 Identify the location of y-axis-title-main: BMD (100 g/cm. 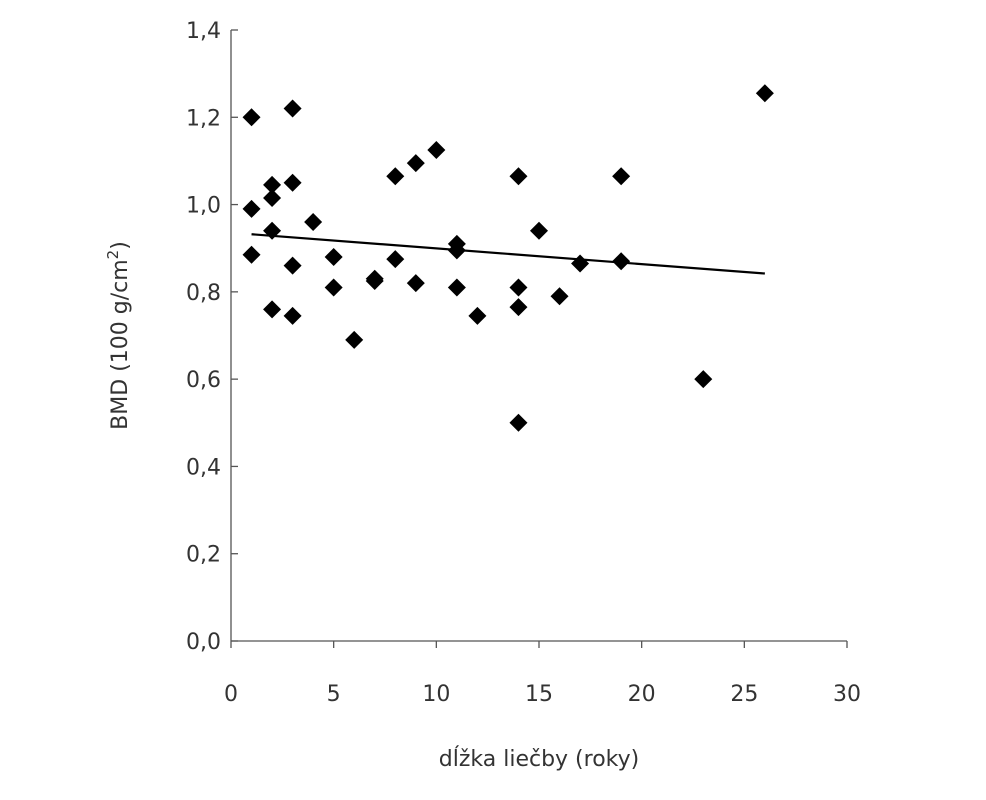
(120, 344).